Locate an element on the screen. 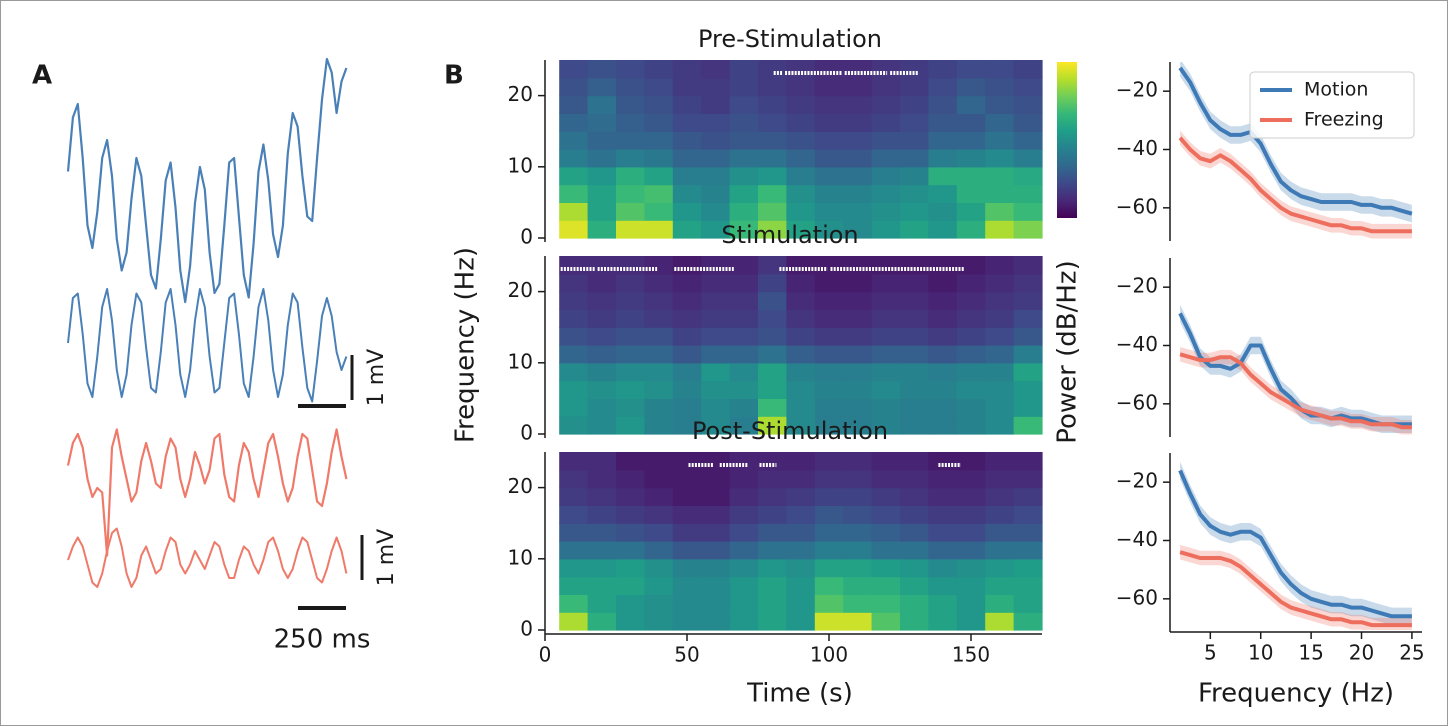 The width and height of the screenshot is (1448, 726). y-axis-label: Frequency (Hz) is located at coordinates (466, 345).